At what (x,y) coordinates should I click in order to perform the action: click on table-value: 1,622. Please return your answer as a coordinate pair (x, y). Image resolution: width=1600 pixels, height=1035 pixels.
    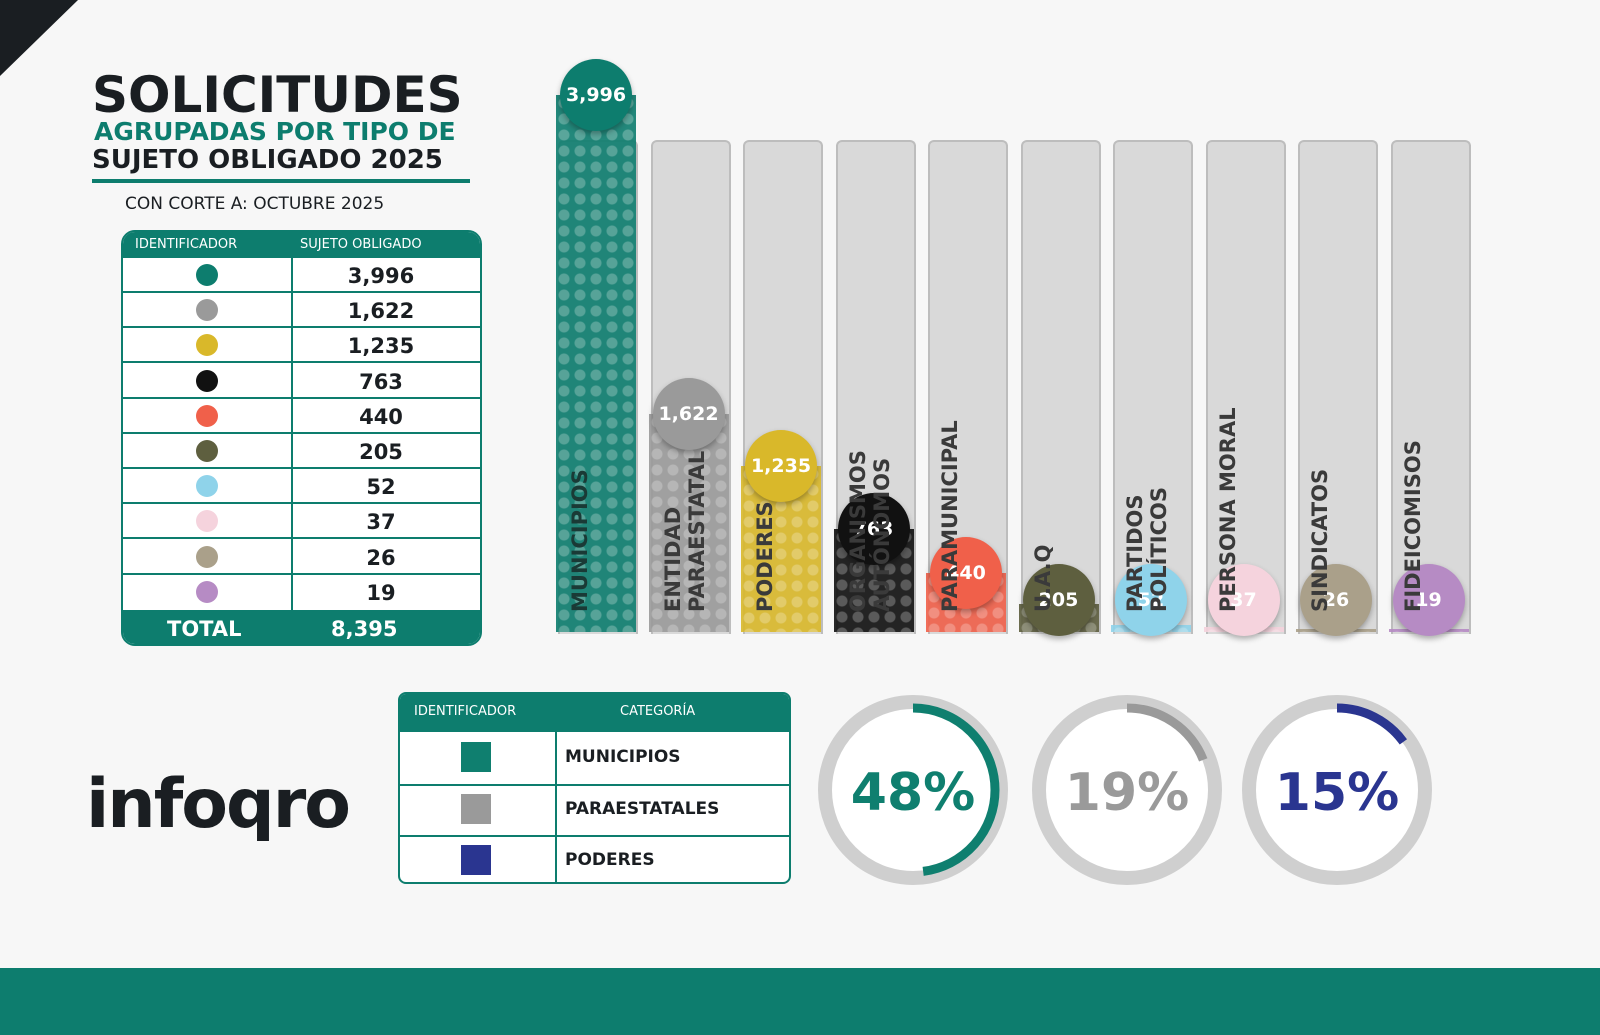
    Looking at the image, I should click on (381, 311).